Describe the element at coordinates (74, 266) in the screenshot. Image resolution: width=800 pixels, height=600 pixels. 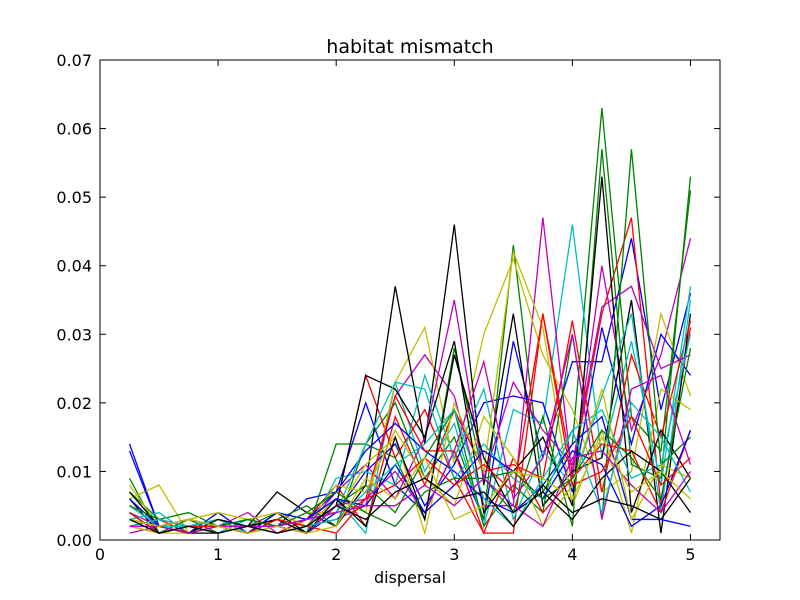
I see `y-tick-label: 0.04` at that location.